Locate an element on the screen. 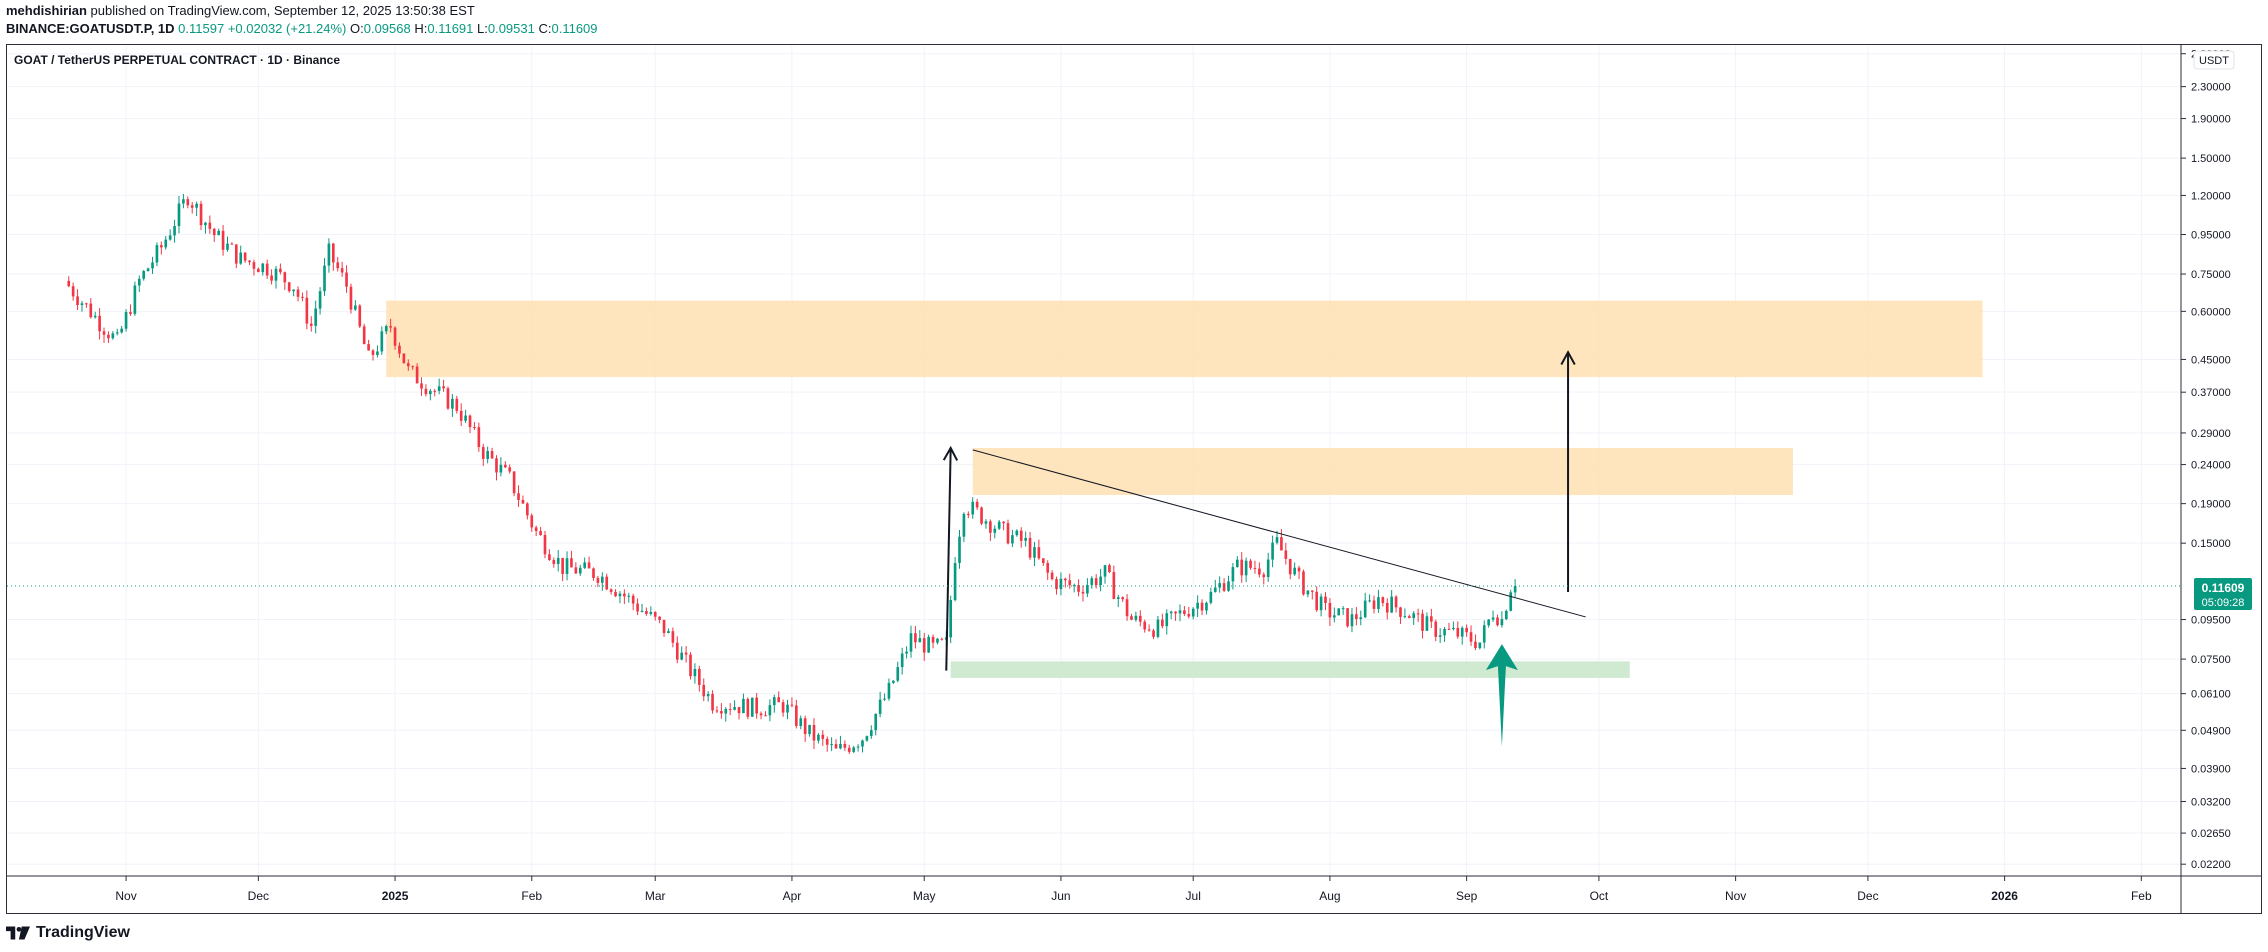 The height and width of the screenshot is (952, 2268). price-tick-label: 0.60000 is located at coordinates (2211, 312).